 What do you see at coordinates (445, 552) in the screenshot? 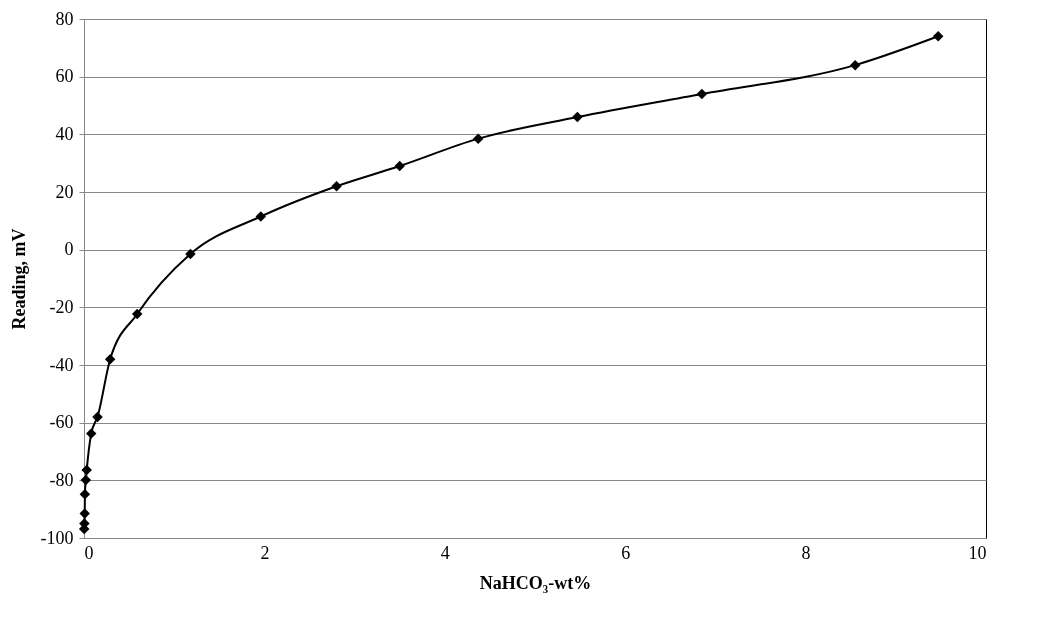
I see `x-tick-label: 4` at bounding box center [445, 552].